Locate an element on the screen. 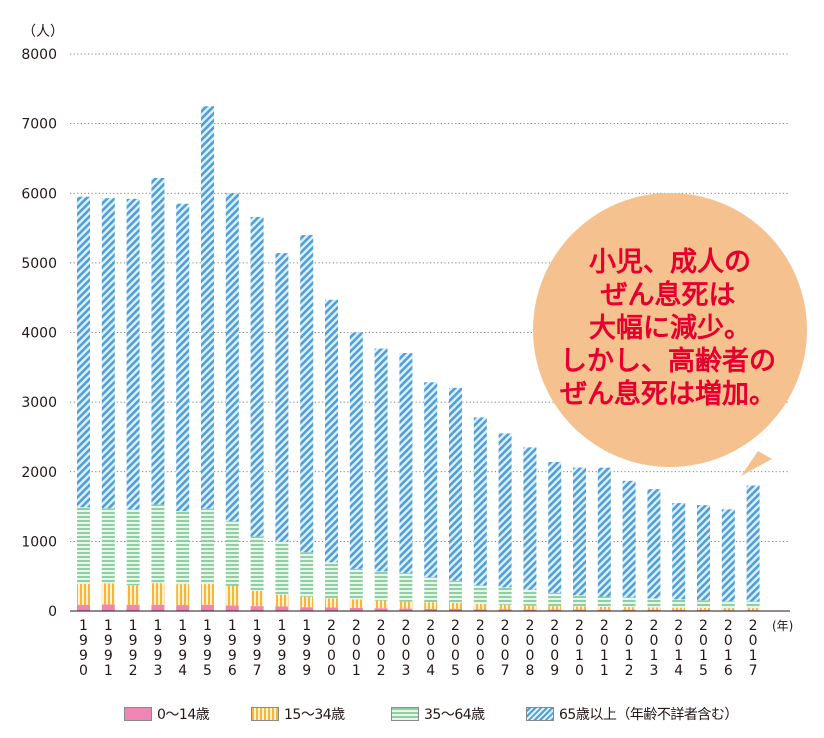 The width and height of the screenshot is (824, 738). legend-label-15-34: 15〜34歳 is located at coordinates (314, 715).